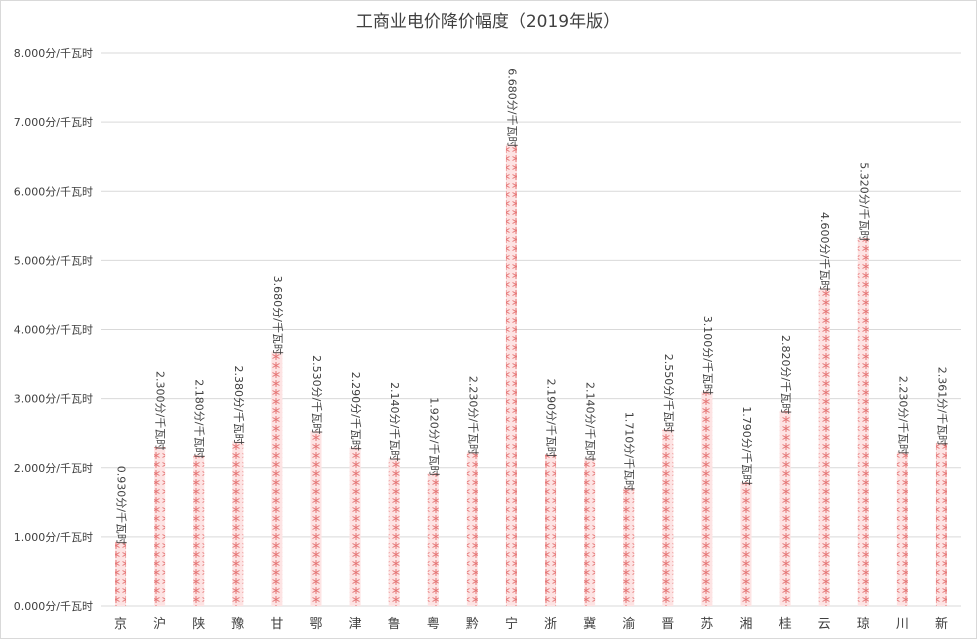 The height and width of the screenshot is (642, 977). What do you see at coordinates (667, 624) in the screenshot?
I see `x-tick-label: 晋` at bounding box center [667, 624].